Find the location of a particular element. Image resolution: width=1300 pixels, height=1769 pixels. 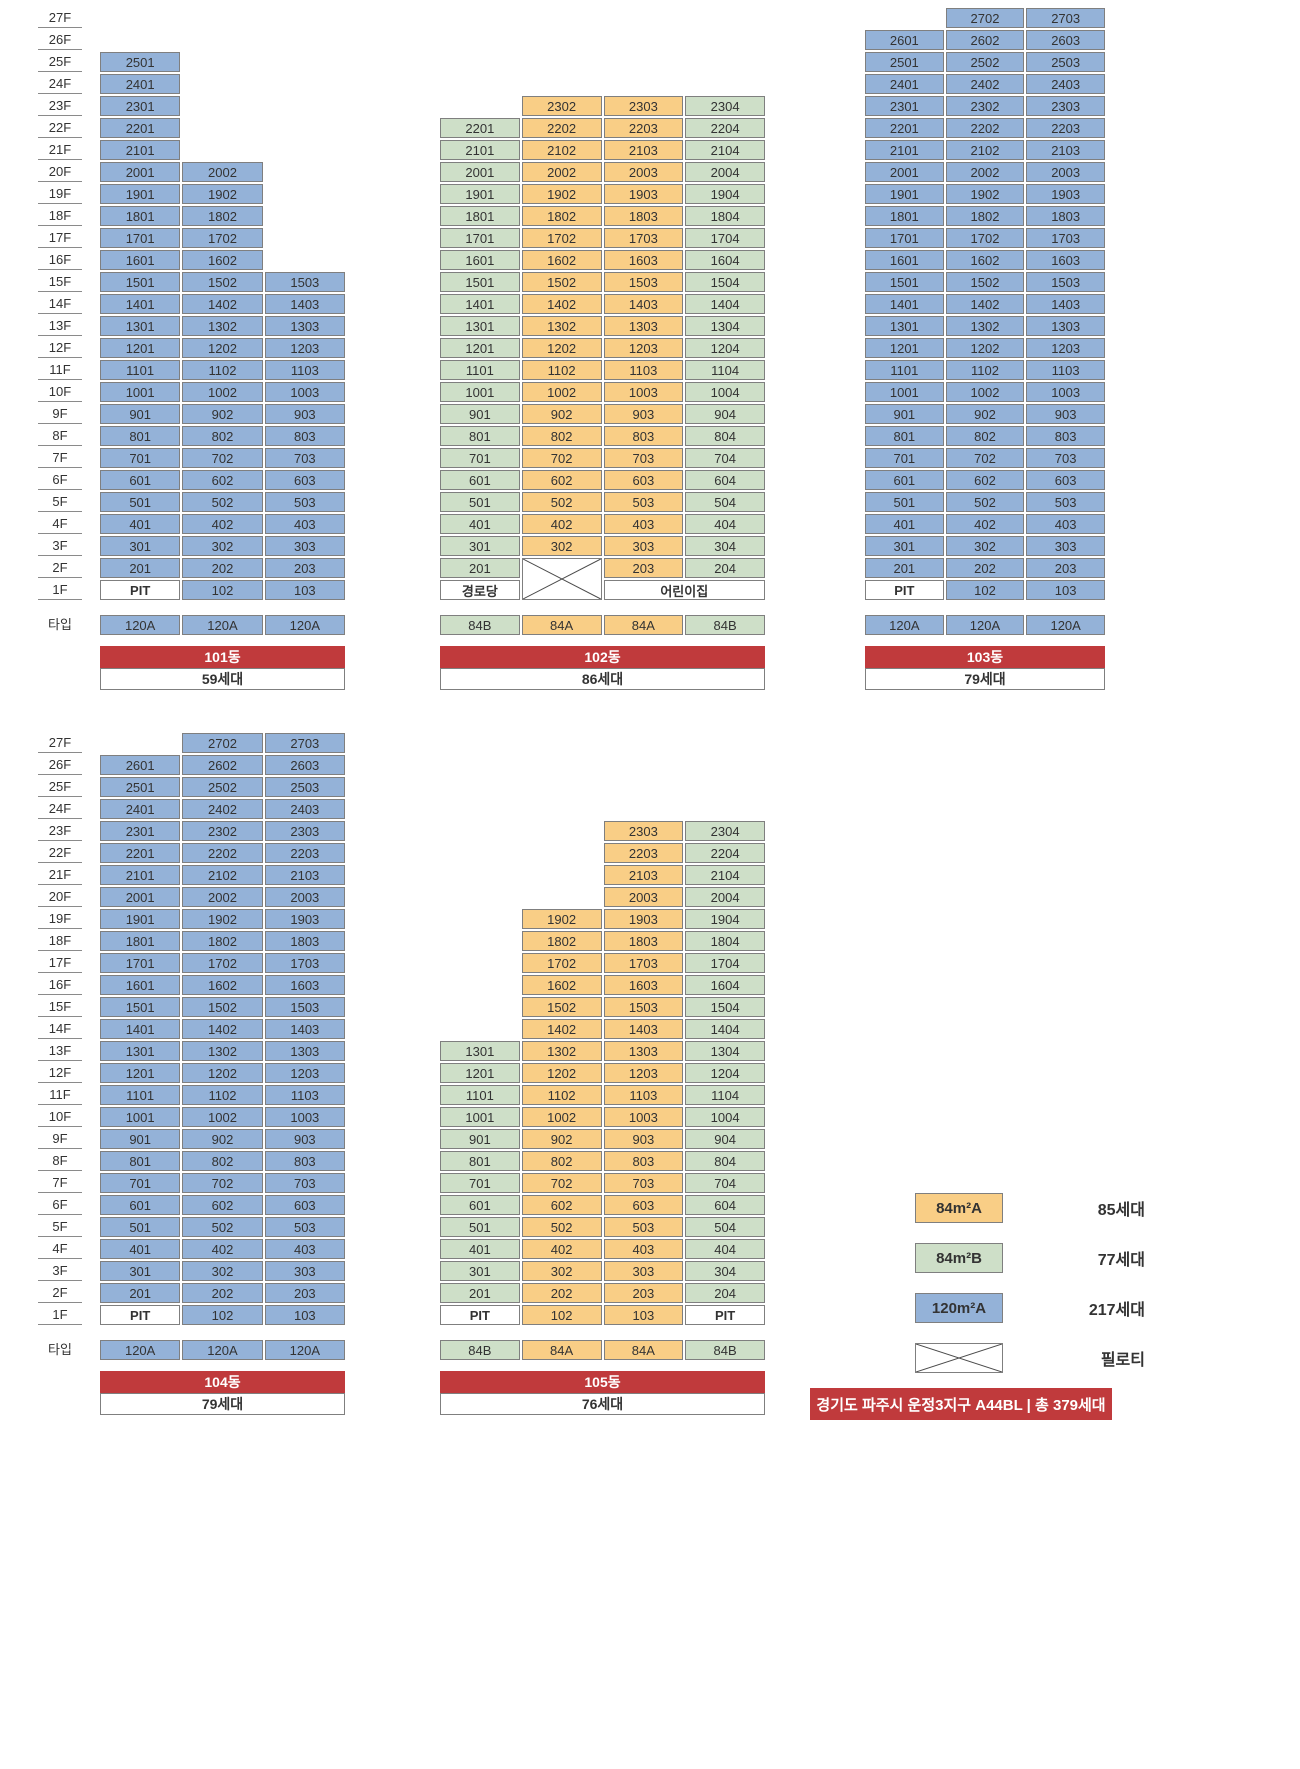

unit-cell: 2104 is located at coordinates (725, 875).